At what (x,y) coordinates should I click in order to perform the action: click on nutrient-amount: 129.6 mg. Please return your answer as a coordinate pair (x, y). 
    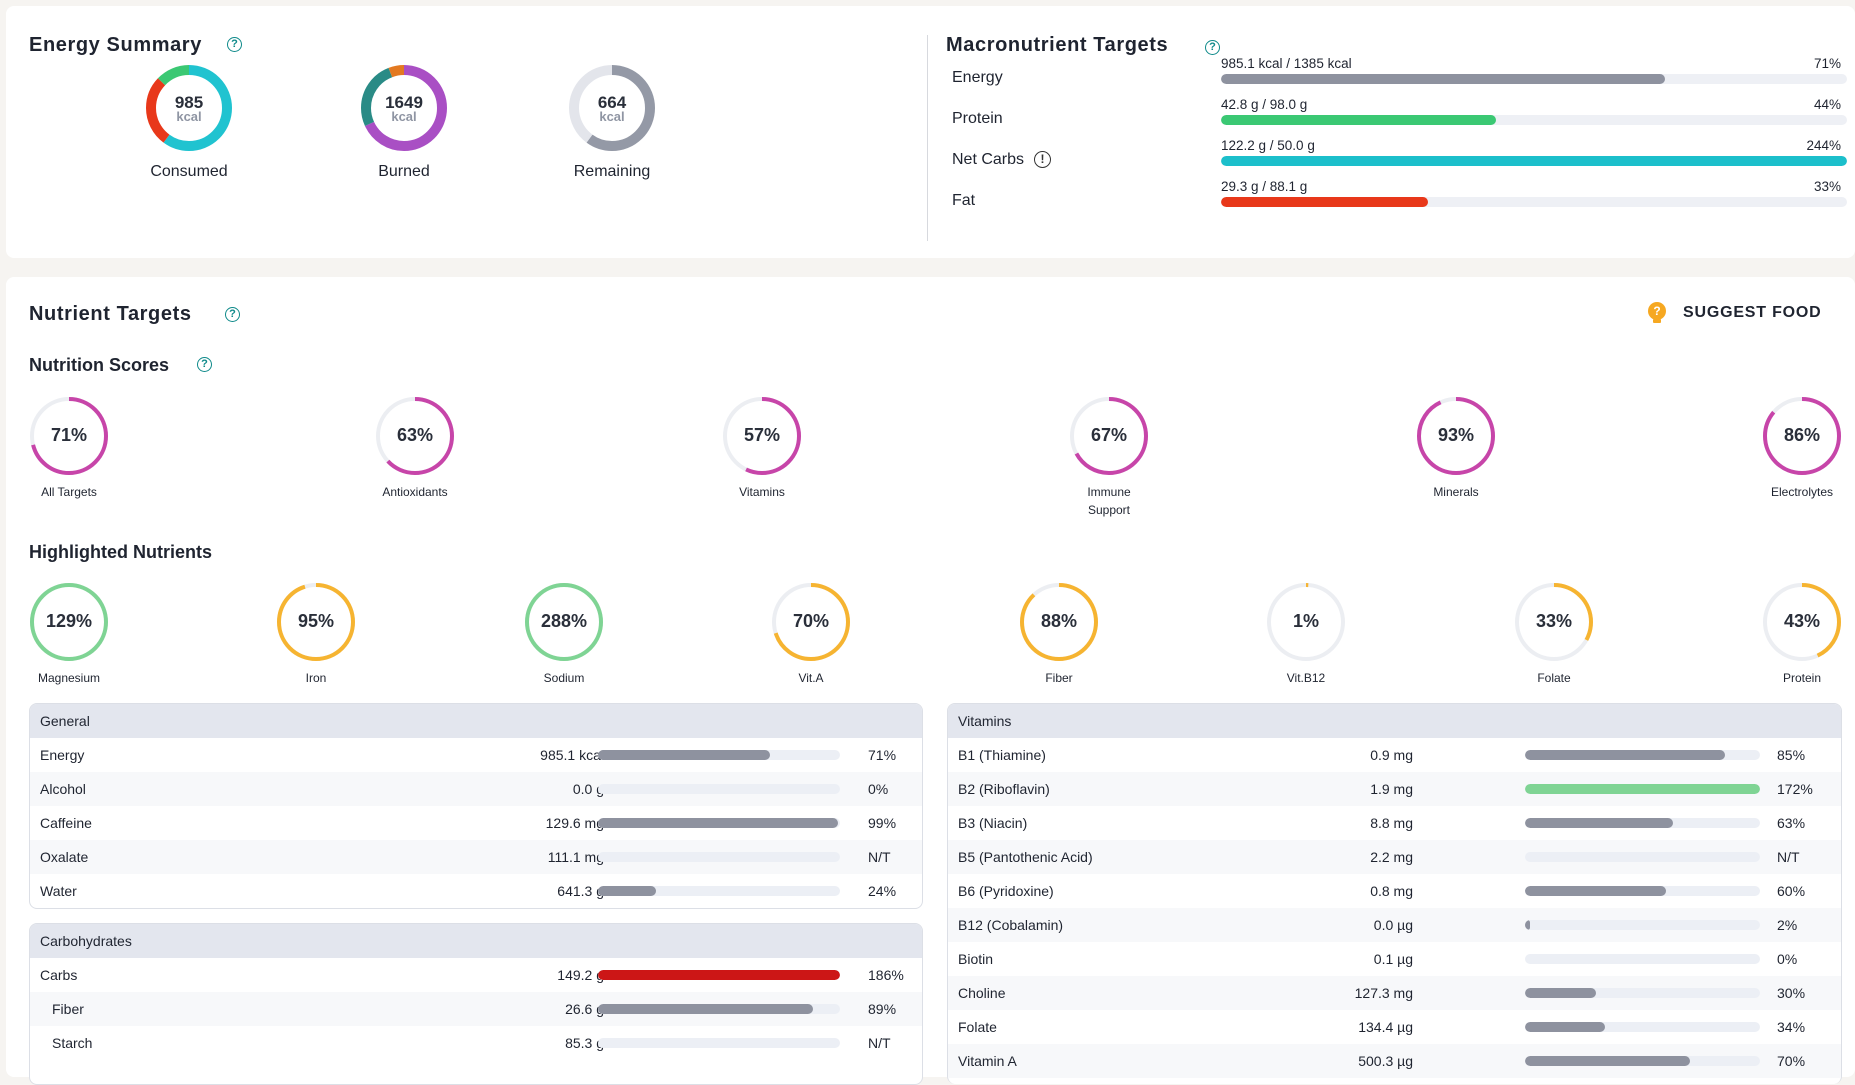
    Looking at the image, I should click on (574, 823).